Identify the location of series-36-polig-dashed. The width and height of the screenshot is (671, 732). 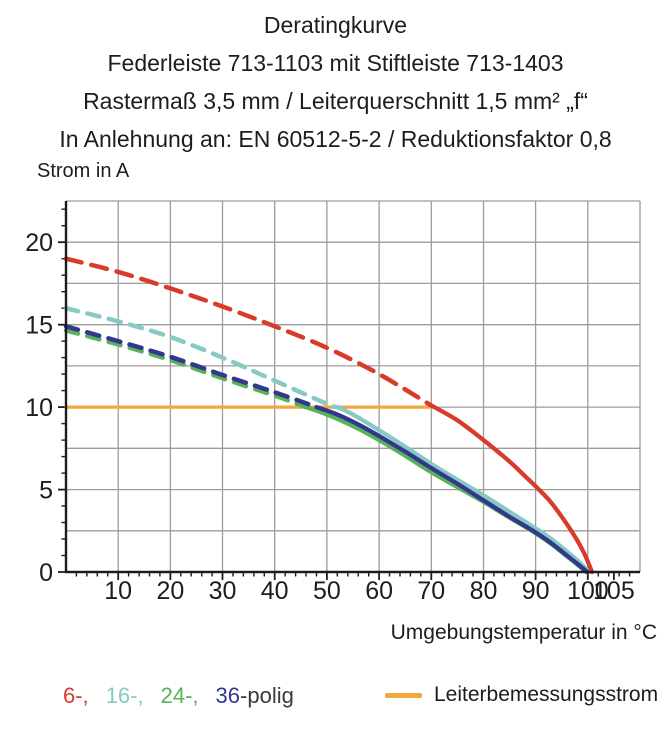
(191, 367).